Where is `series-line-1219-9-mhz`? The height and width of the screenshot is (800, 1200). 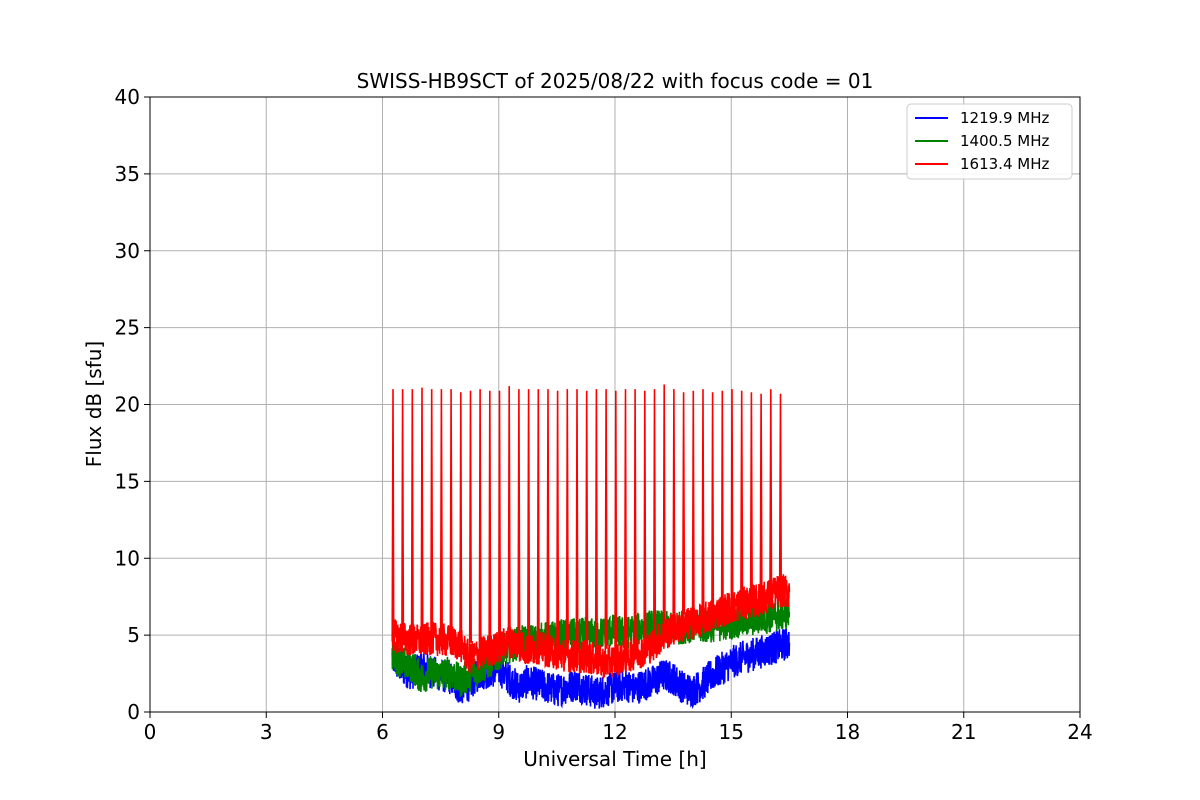 series-line-1219-9-mhz is located at coordinates (591, 668).